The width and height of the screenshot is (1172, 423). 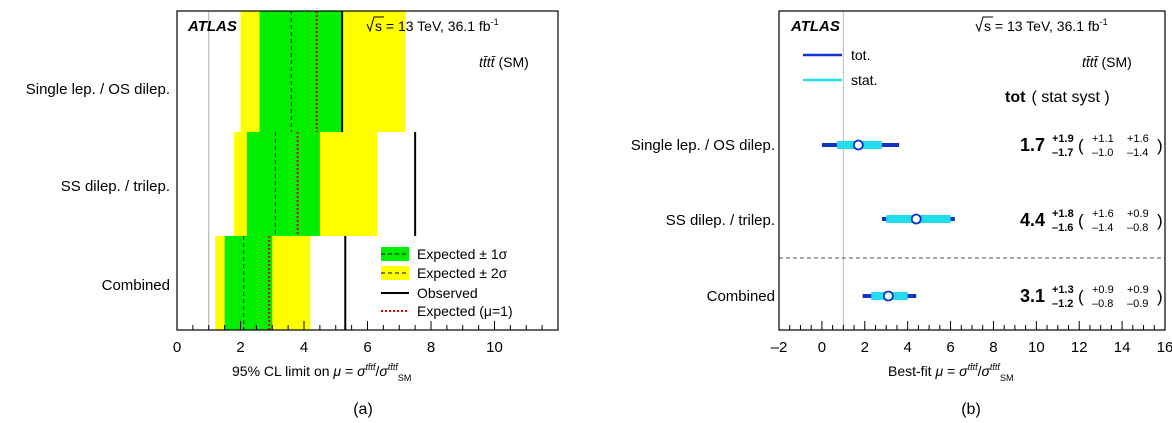 I want to click on paren-close-0: ), so click(x=1160, y=145).